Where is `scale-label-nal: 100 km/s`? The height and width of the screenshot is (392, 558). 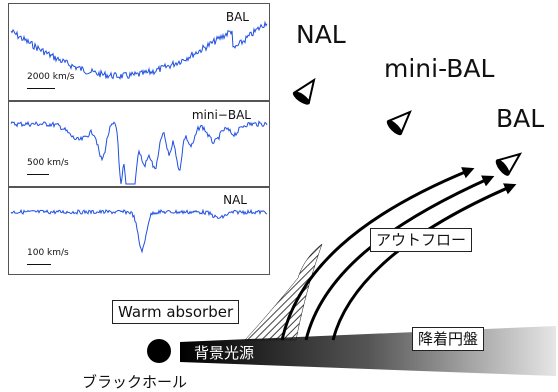
scale-label-nal: 100 km/s is located at coordinates (48, 253).